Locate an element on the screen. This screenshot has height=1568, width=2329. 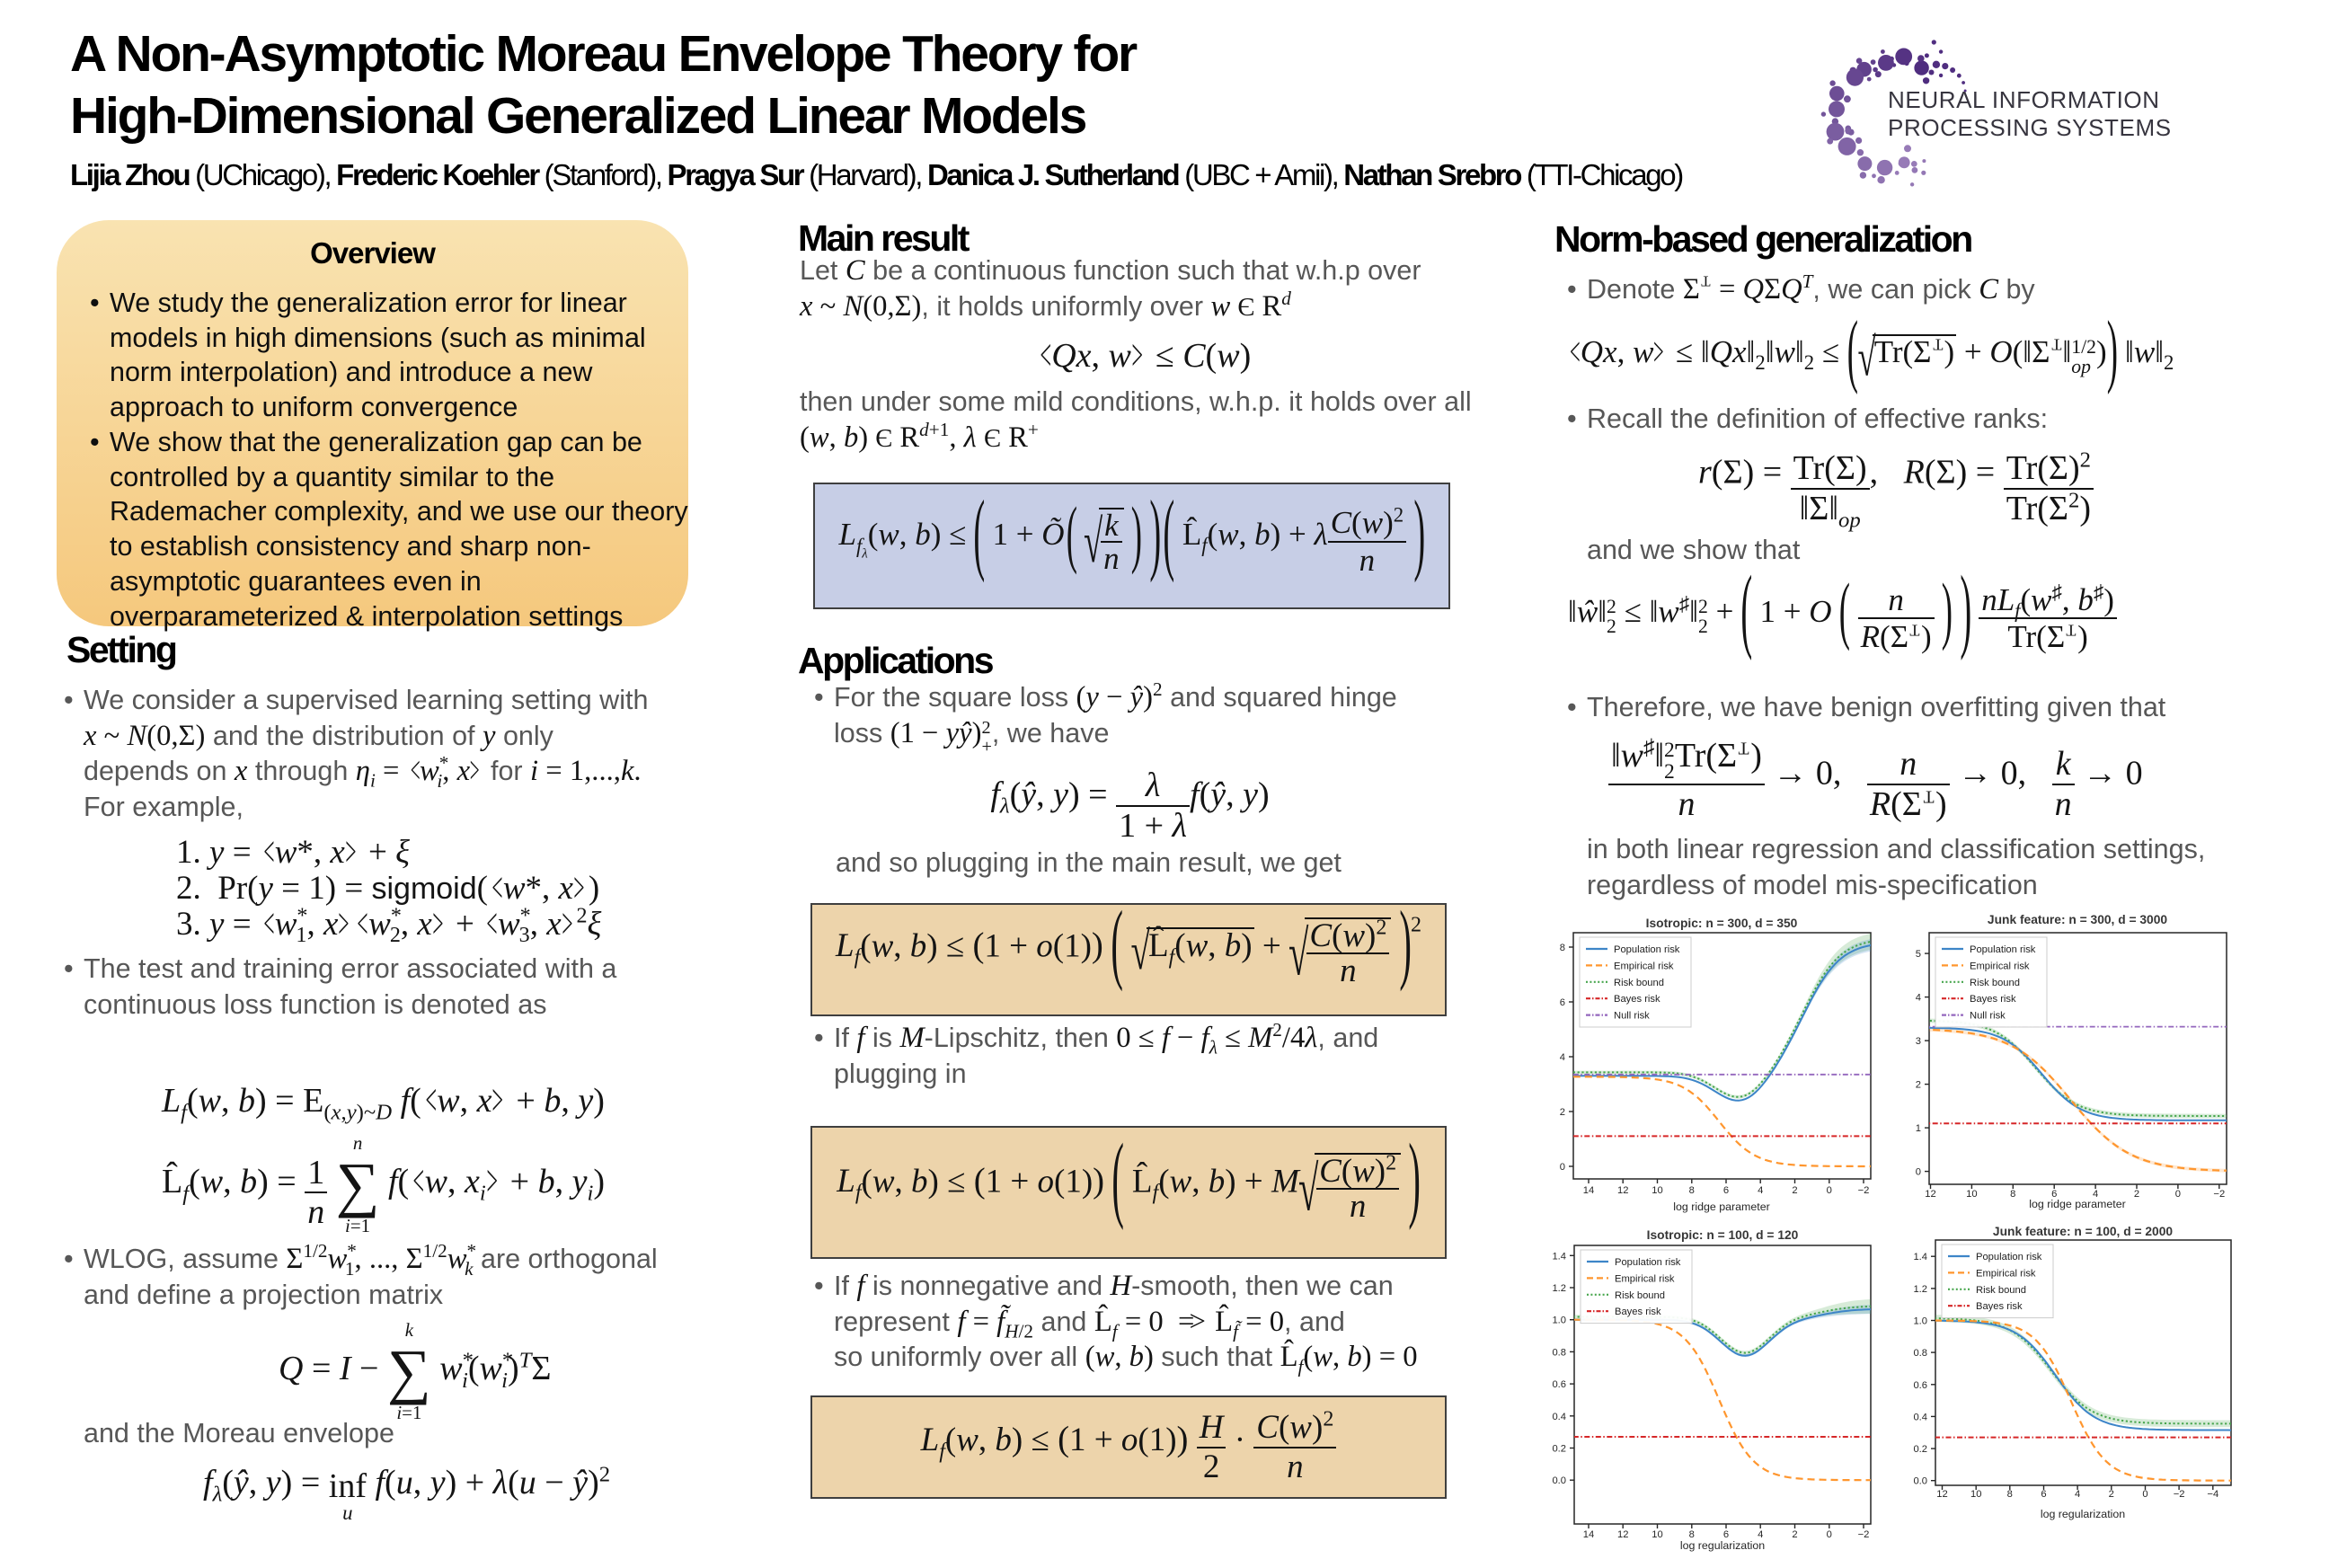
svg-text: PROCESSING SYSTEMS is located at coordinates (2030, 128).